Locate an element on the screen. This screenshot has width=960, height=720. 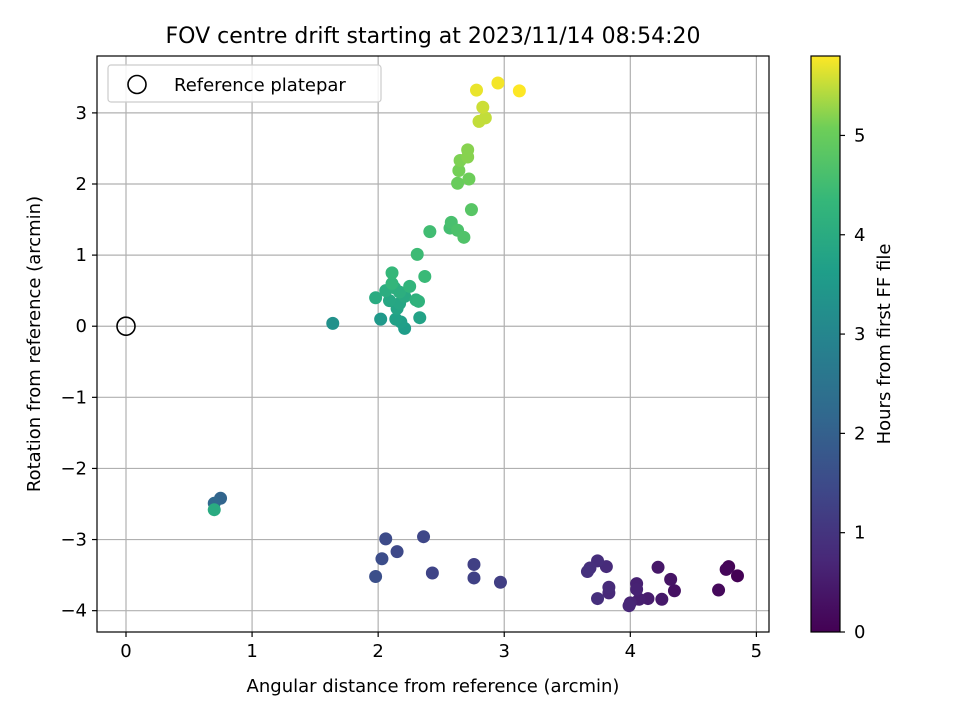
legend: Reference platepar is located at coordinates (244, 83).